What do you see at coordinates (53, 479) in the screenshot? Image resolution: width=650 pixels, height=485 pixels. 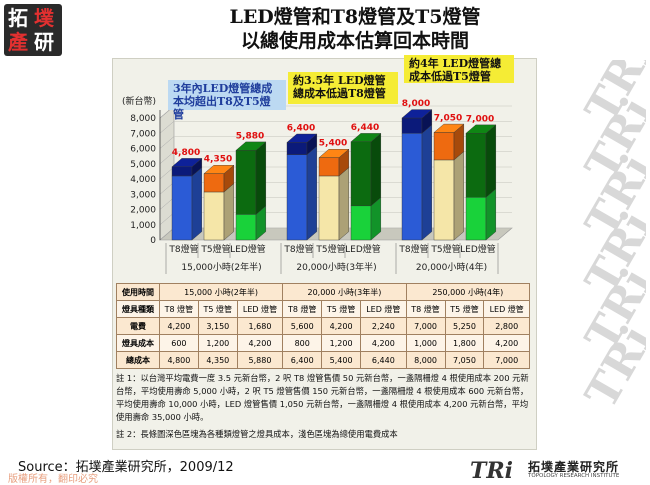 I see `copyright-text: 版權所有，翻印必究` at bounding box center [53, 479].